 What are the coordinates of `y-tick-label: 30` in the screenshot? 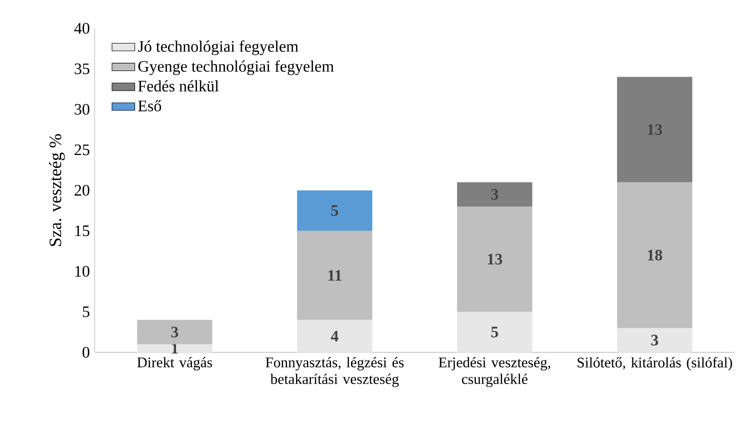 It's located at (82, 109).